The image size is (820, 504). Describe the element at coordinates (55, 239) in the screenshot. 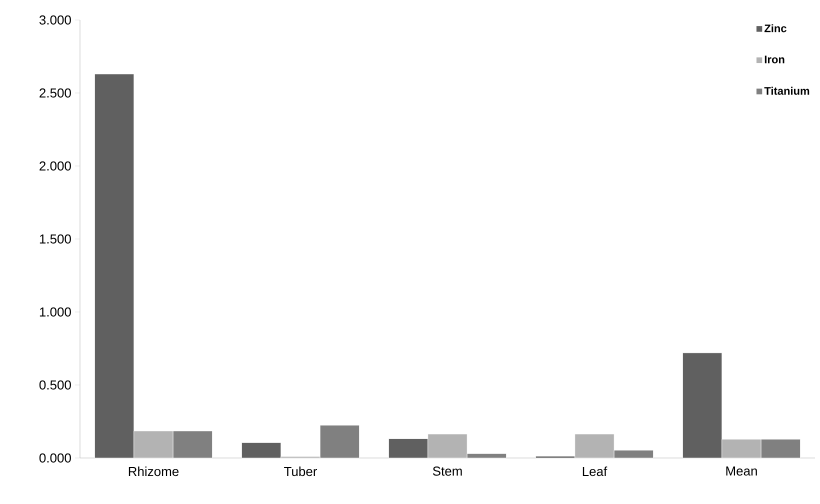

I see `y-tick-label: 1.500` at that location.